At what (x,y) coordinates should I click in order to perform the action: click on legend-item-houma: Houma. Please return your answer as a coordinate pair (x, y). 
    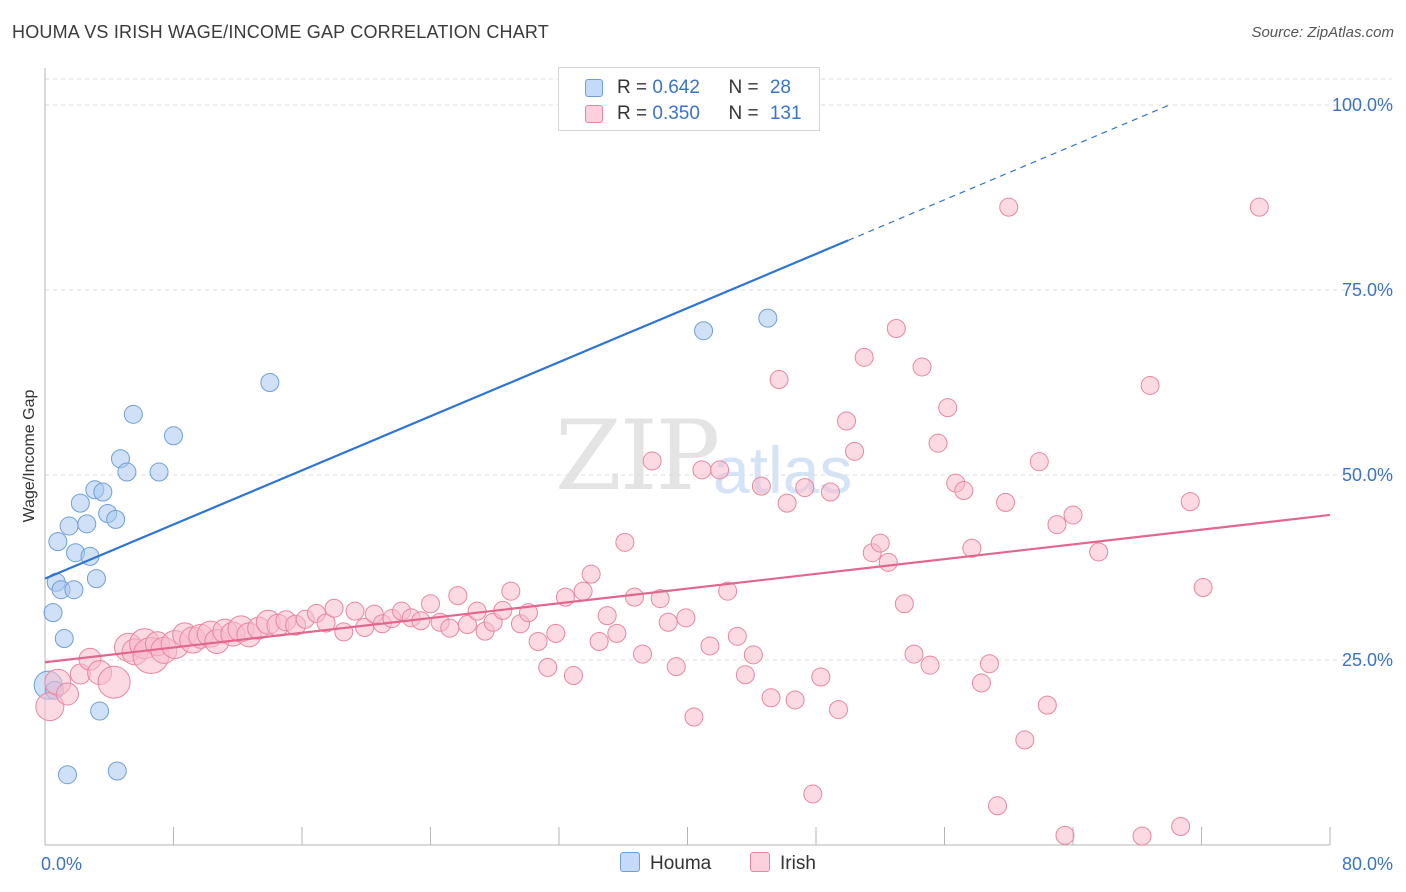
    Looking at the image, I should click on (665, 863).